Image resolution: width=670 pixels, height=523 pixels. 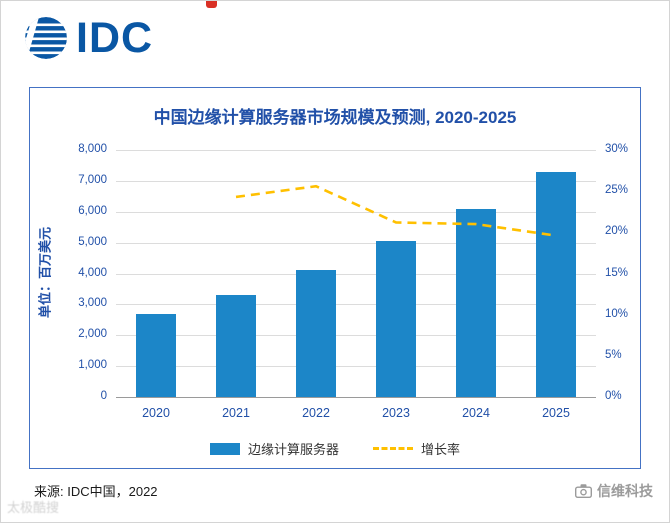 I want to click on legend: 边缘计算服务器 增长率, so click(x=335, y=448).